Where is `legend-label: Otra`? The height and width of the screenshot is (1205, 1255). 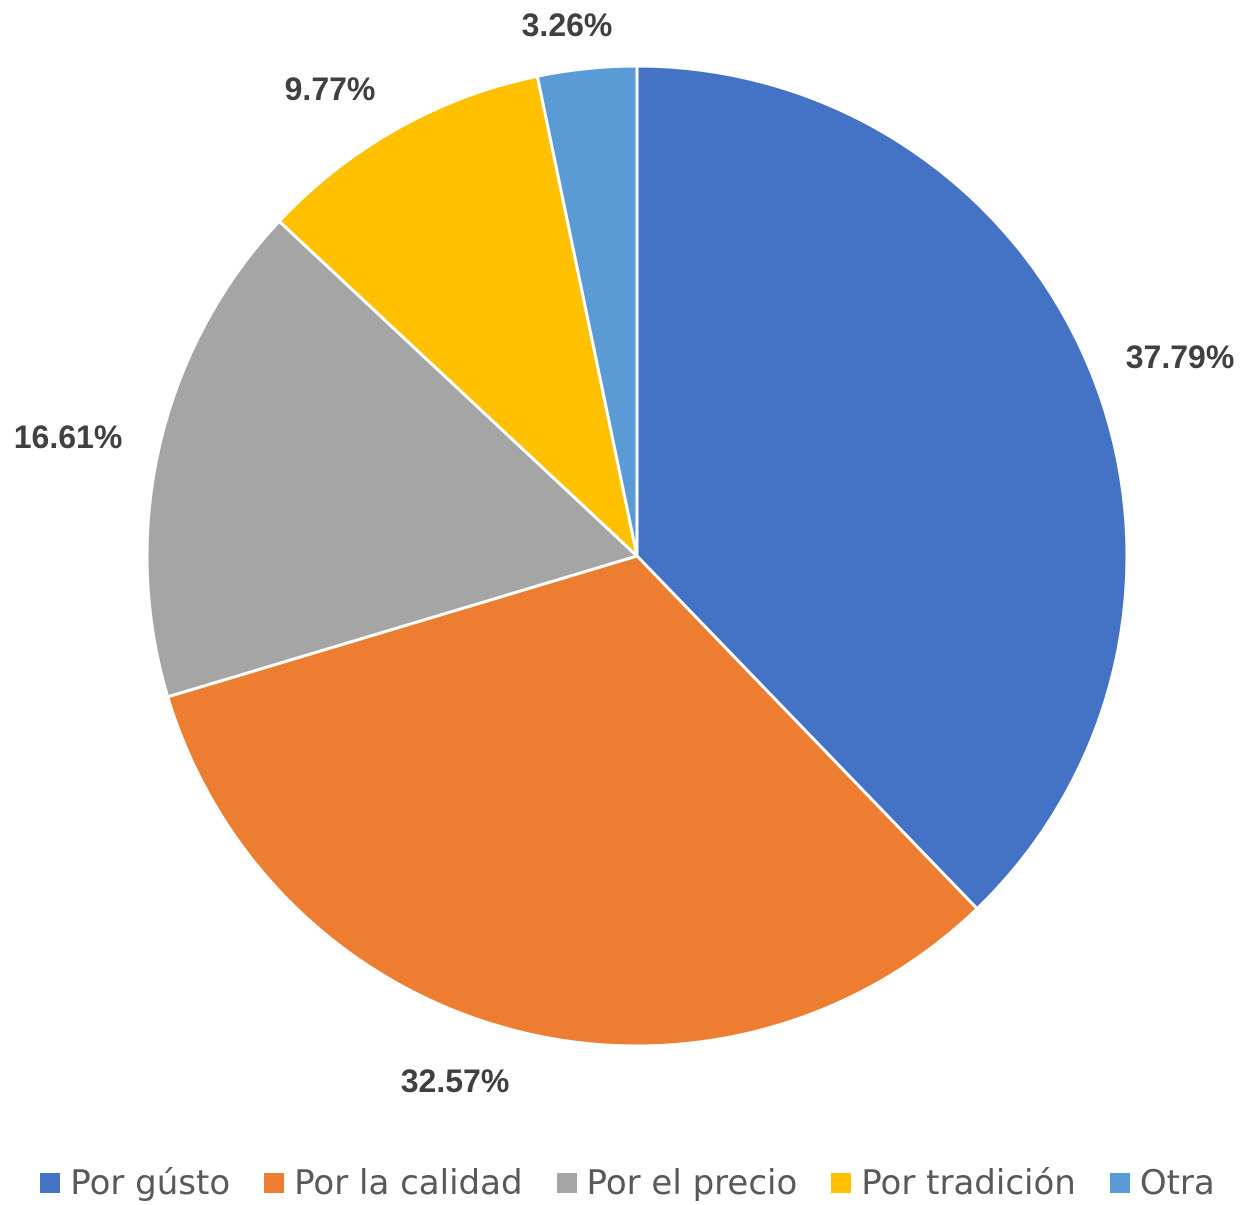 legend-label: Otra is located at coordinates (1177, 1182).